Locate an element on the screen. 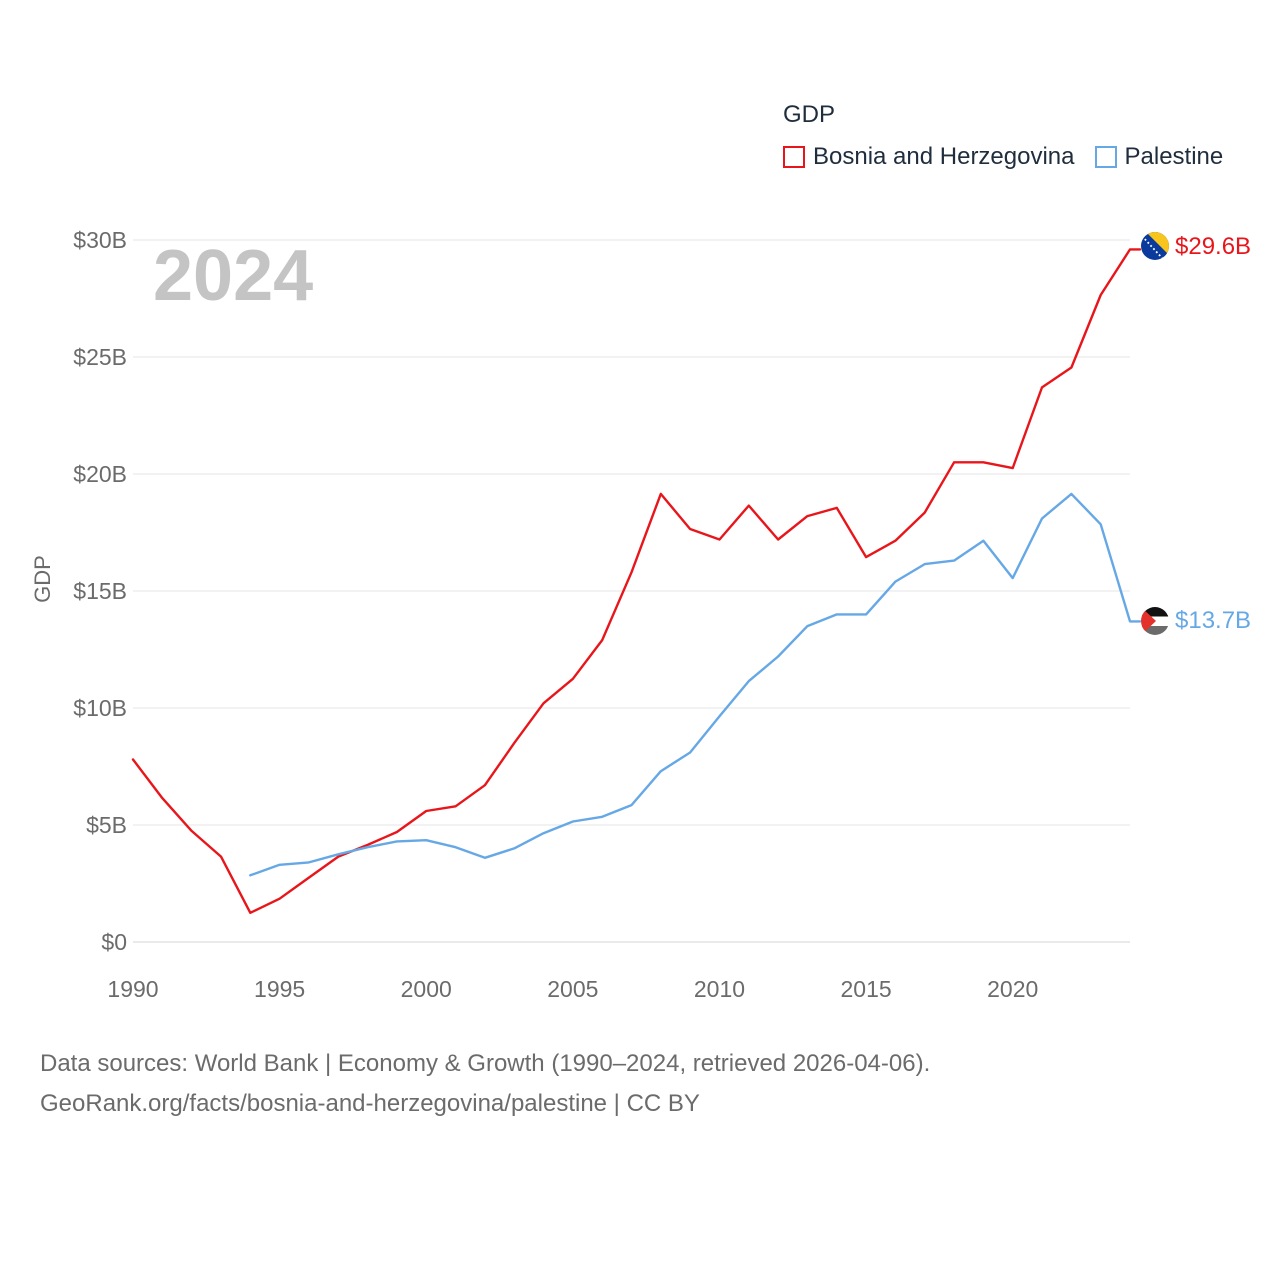 The height and width of the screenshot is (1280, 1280). x-tick-label: 2005 is located at coordinates (572, 989).